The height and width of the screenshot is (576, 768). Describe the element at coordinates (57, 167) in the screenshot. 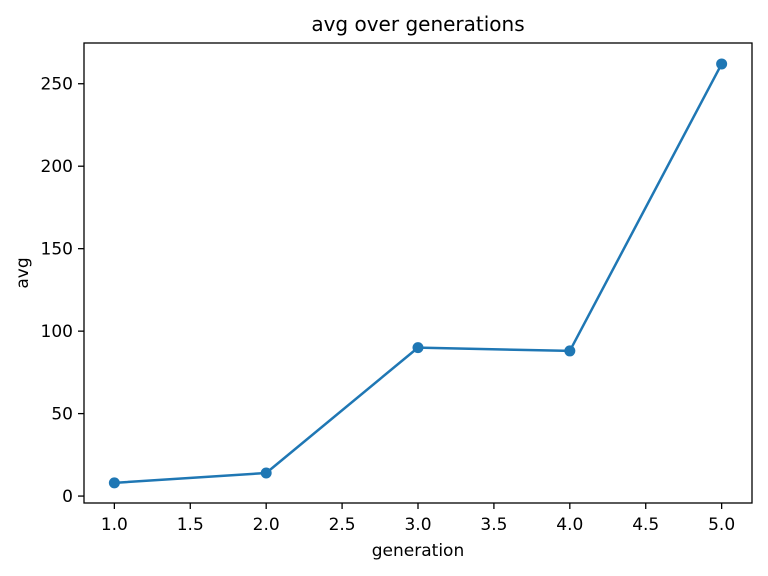

I see `y-tick-label: 200` at that location.